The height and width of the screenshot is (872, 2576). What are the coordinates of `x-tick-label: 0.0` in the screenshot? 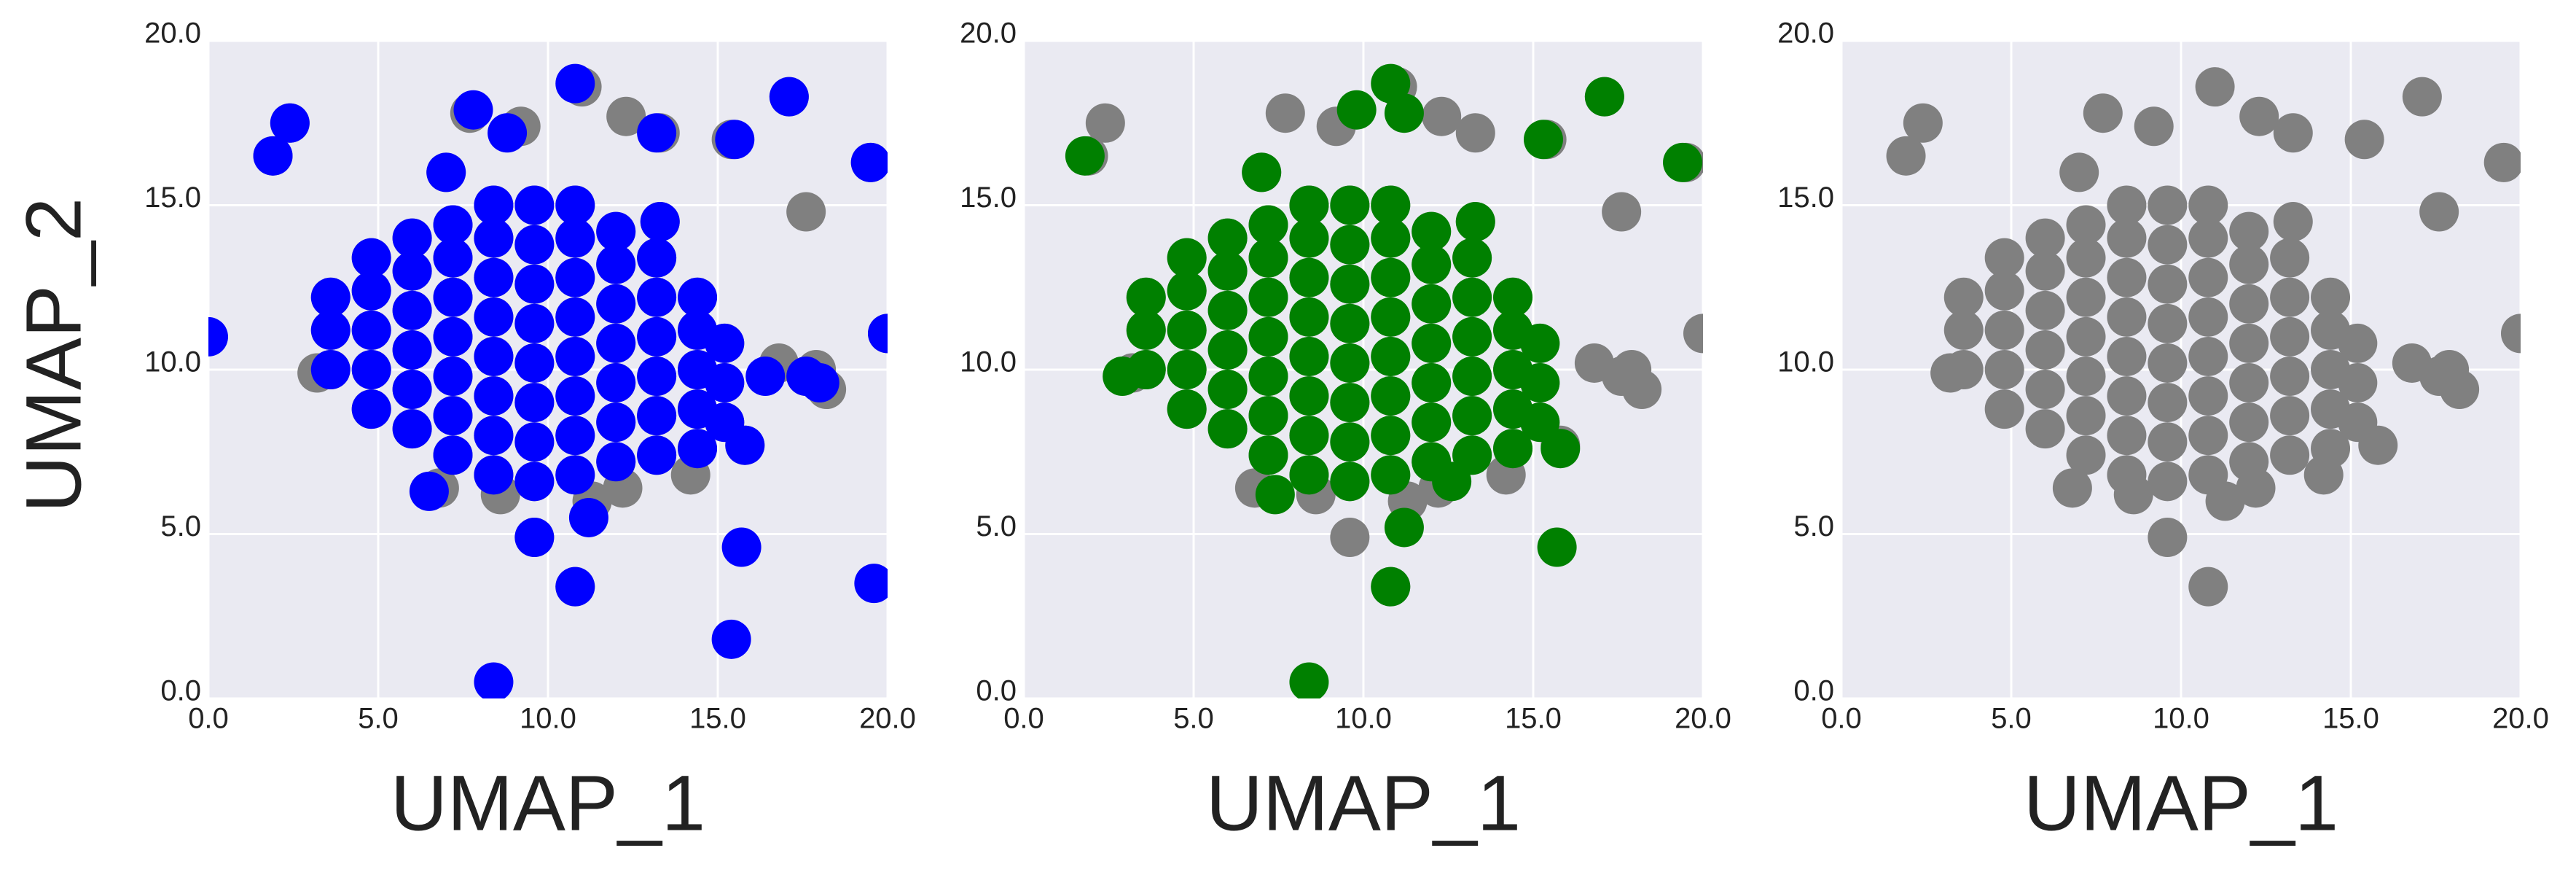 It's located at (208, 719).